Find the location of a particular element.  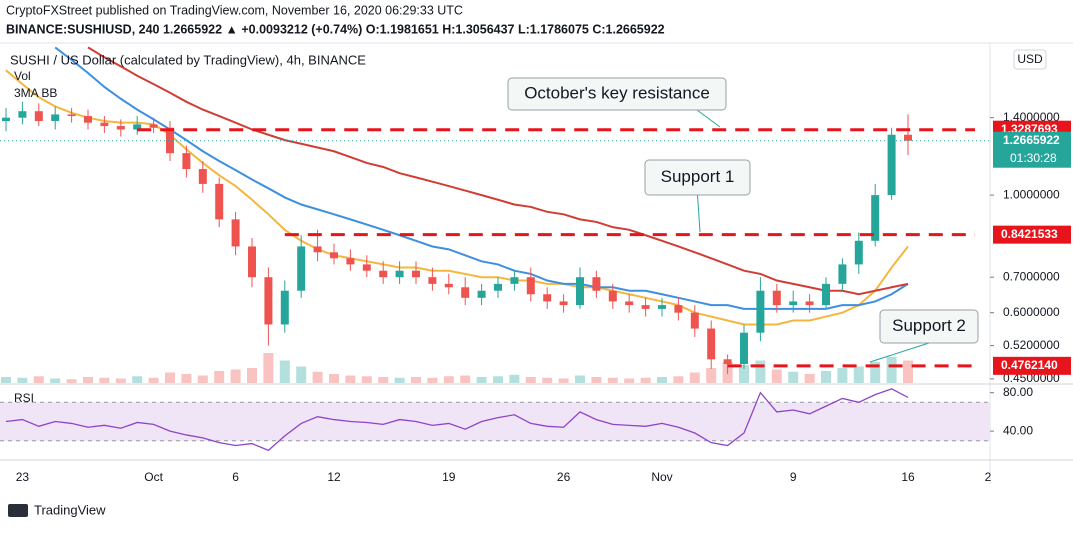

callout-text: Support 2 is located at coordinates (929, 325).